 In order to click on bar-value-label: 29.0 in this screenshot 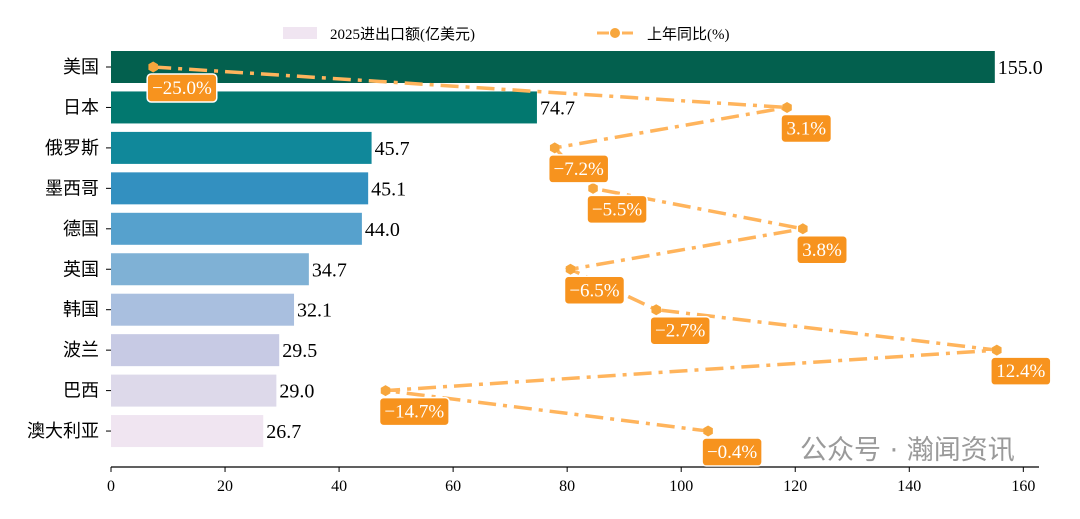, I will do `click(296, 392)`.